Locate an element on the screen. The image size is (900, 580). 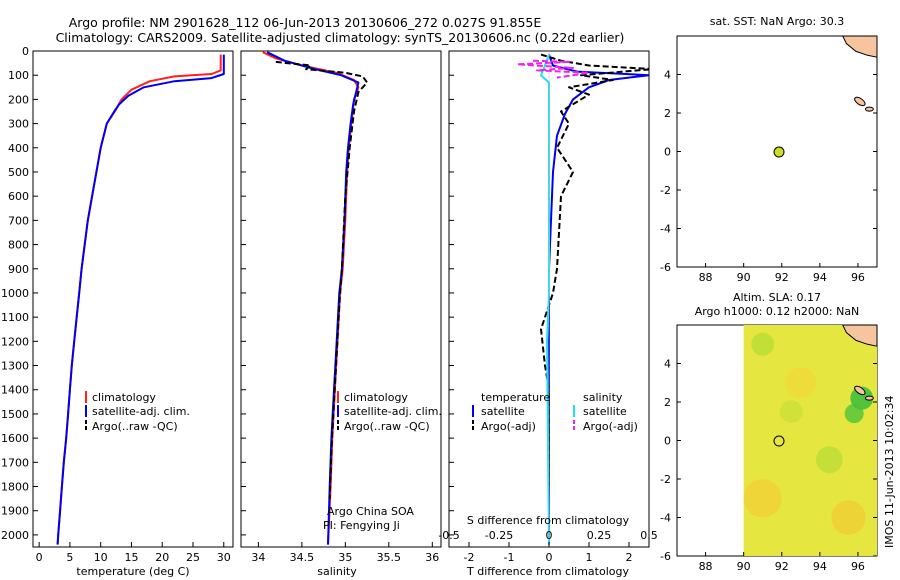
depth-tick-label: 200 is located at coordinates (18, 99).